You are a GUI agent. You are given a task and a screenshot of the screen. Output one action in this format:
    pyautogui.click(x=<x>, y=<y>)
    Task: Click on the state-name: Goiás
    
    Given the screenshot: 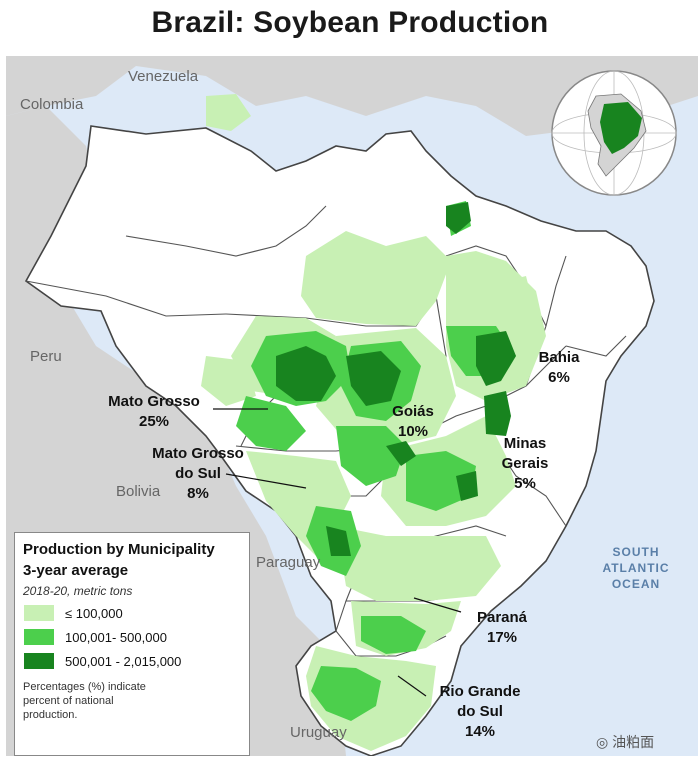 What is the action you would take?
    pyautogui.click(x=413, y=411)
    